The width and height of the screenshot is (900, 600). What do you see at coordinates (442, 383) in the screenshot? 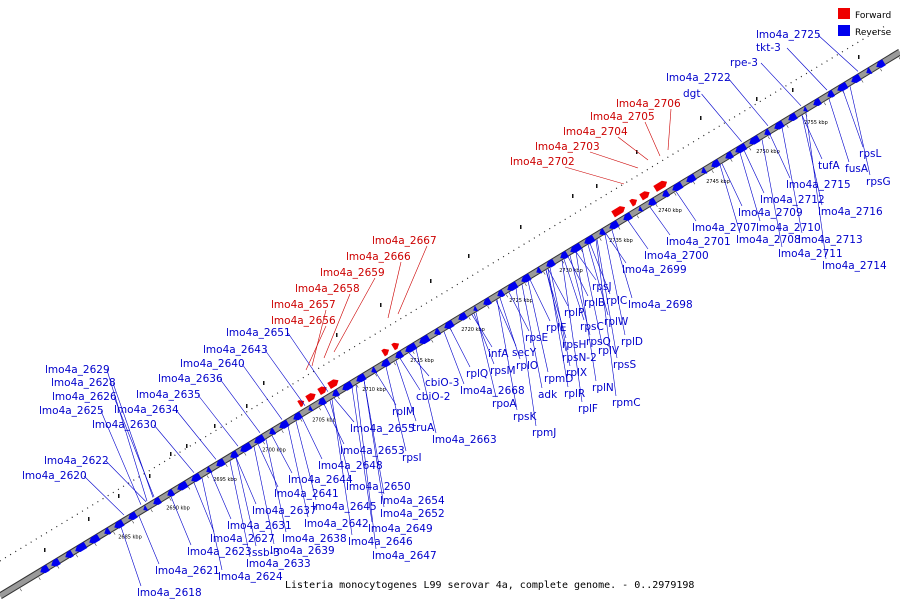
I see `gene-label: cbiO-3` at bounding box center [442, 383].